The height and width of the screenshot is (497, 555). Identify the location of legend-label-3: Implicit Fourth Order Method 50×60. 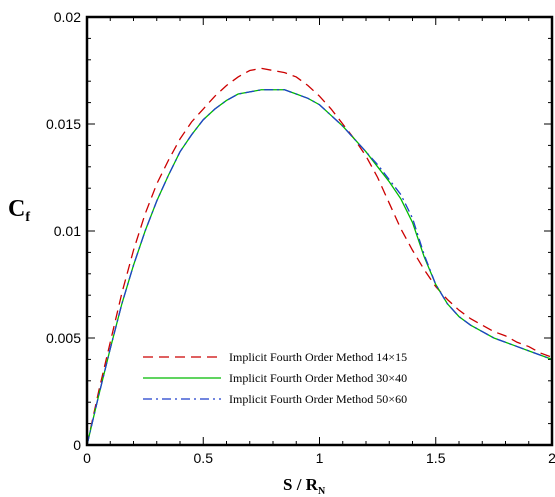
(318, 399).